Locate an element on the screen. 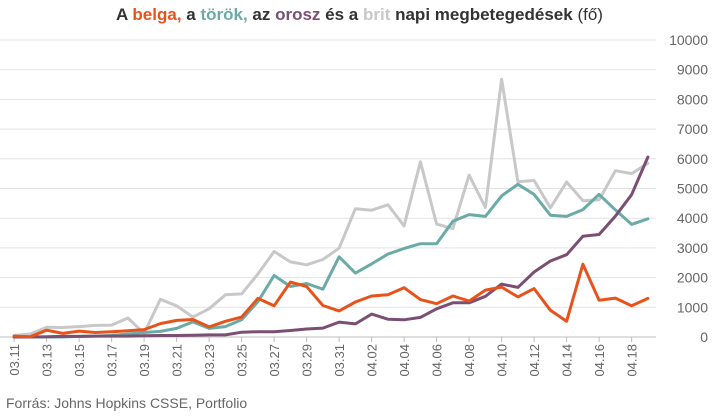 This screenshot has width=719, height=417. x-tick-label: 03.21 is located at coordinates (177, 360).